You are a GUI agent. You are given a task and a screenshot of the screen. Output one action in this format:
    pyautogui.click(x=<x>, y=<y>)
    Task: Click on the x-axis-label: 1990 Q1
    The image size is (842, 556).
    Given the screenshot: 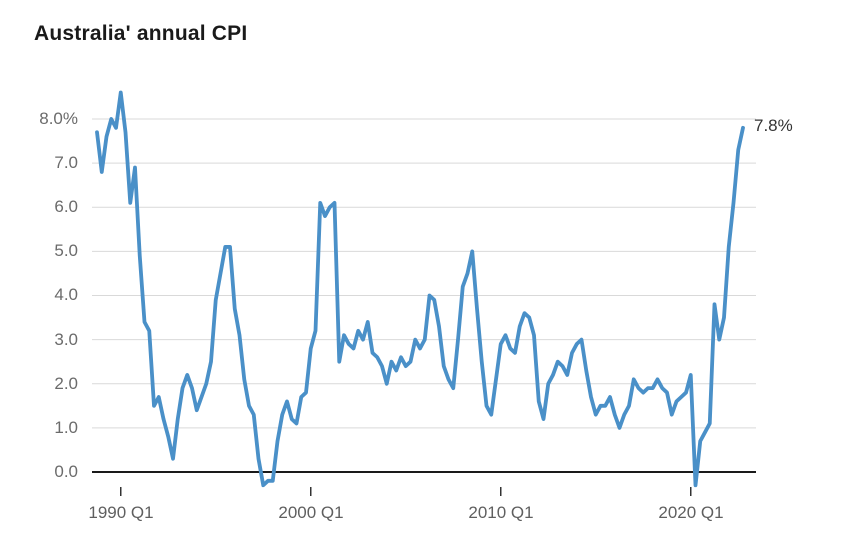 What is the action you would take?
    pyautogui.click(x=121, y=512)
    